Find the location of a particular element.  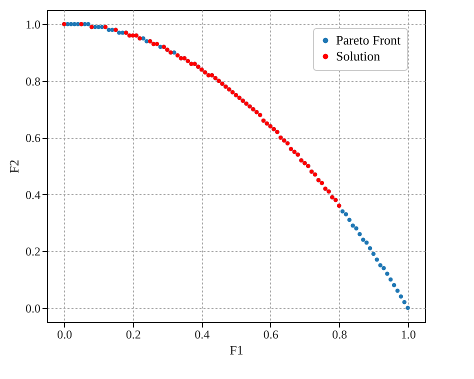

y-tick-label: 0.8 is located at coordinates (33, 81).